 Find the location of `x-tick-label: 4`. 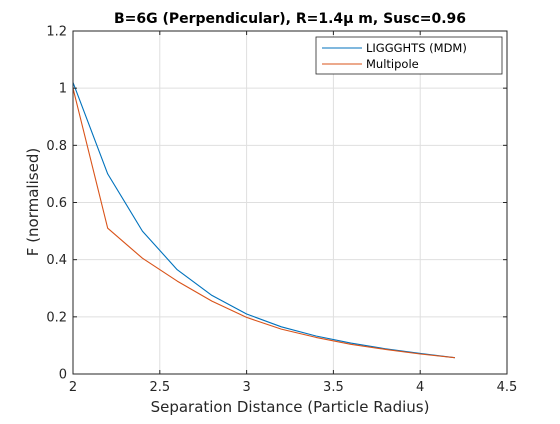

x-tick-label: 4 is located at coordinates (420, 387).